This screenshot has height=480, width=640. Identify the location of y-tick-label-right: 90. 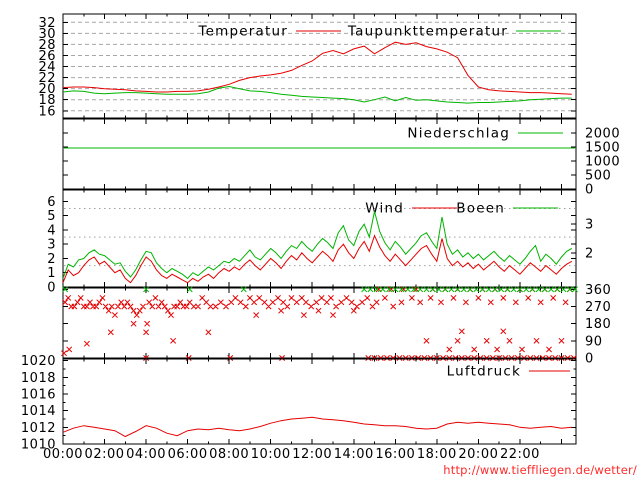
(594, 341).